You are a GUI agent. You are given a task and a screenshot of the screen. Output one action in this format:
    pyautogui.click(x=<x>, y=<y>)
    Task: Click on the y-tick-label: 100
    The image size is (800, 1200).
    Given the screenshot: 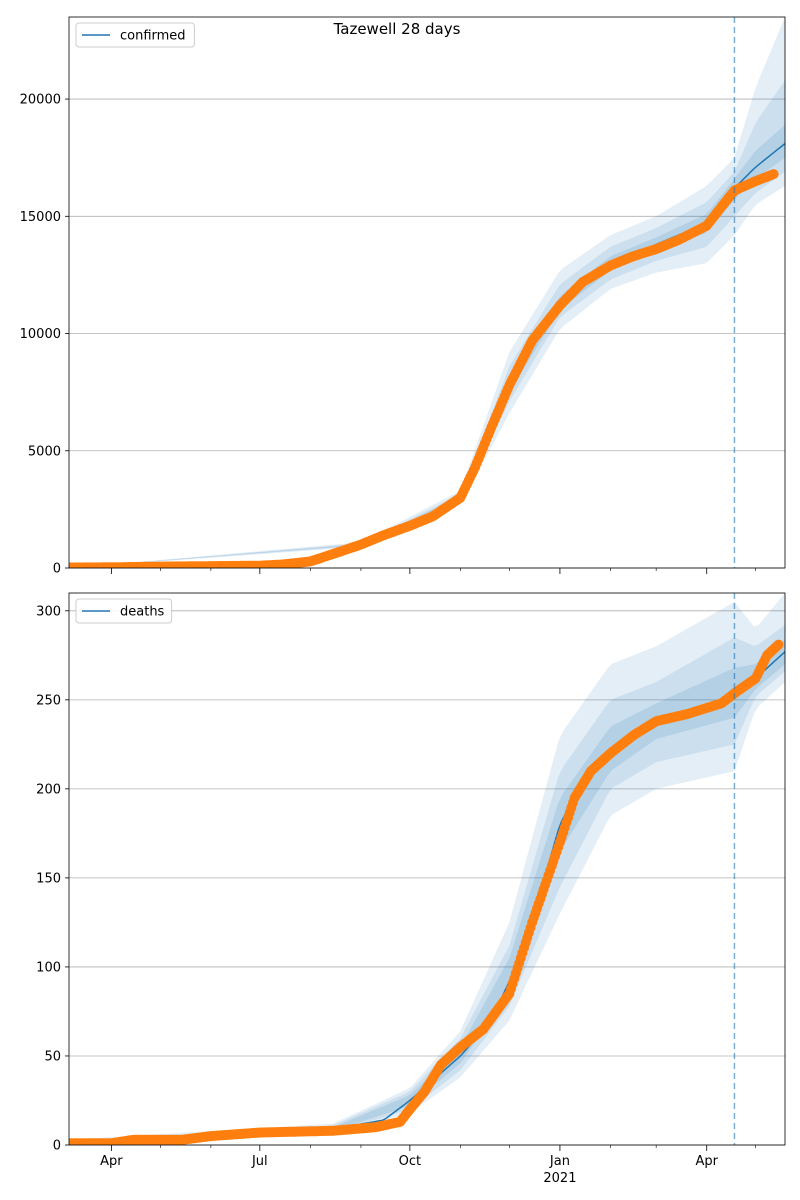 What is the action you would take?
    pyautogui.click(x=48, y=967)
    